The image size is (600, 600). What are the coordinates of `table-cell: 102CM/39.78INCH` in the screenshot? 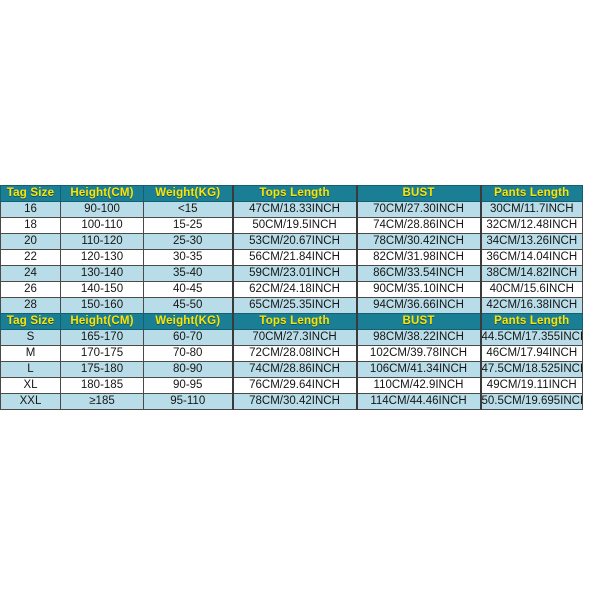 It's located at (418, 353).